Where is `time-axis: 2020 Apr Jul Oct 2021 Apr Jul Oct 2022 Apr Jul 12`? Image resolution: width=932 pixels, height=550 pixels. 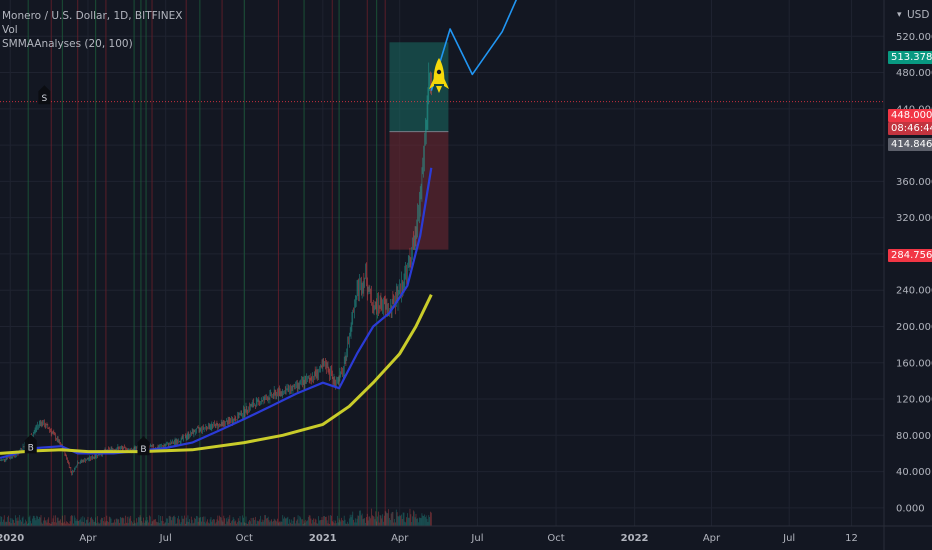 time-axis: 2020 Apr Jul Oct 2021 Apr Jul Oct 2022 Apr Jul 12 is located at coordinates (466, 534).